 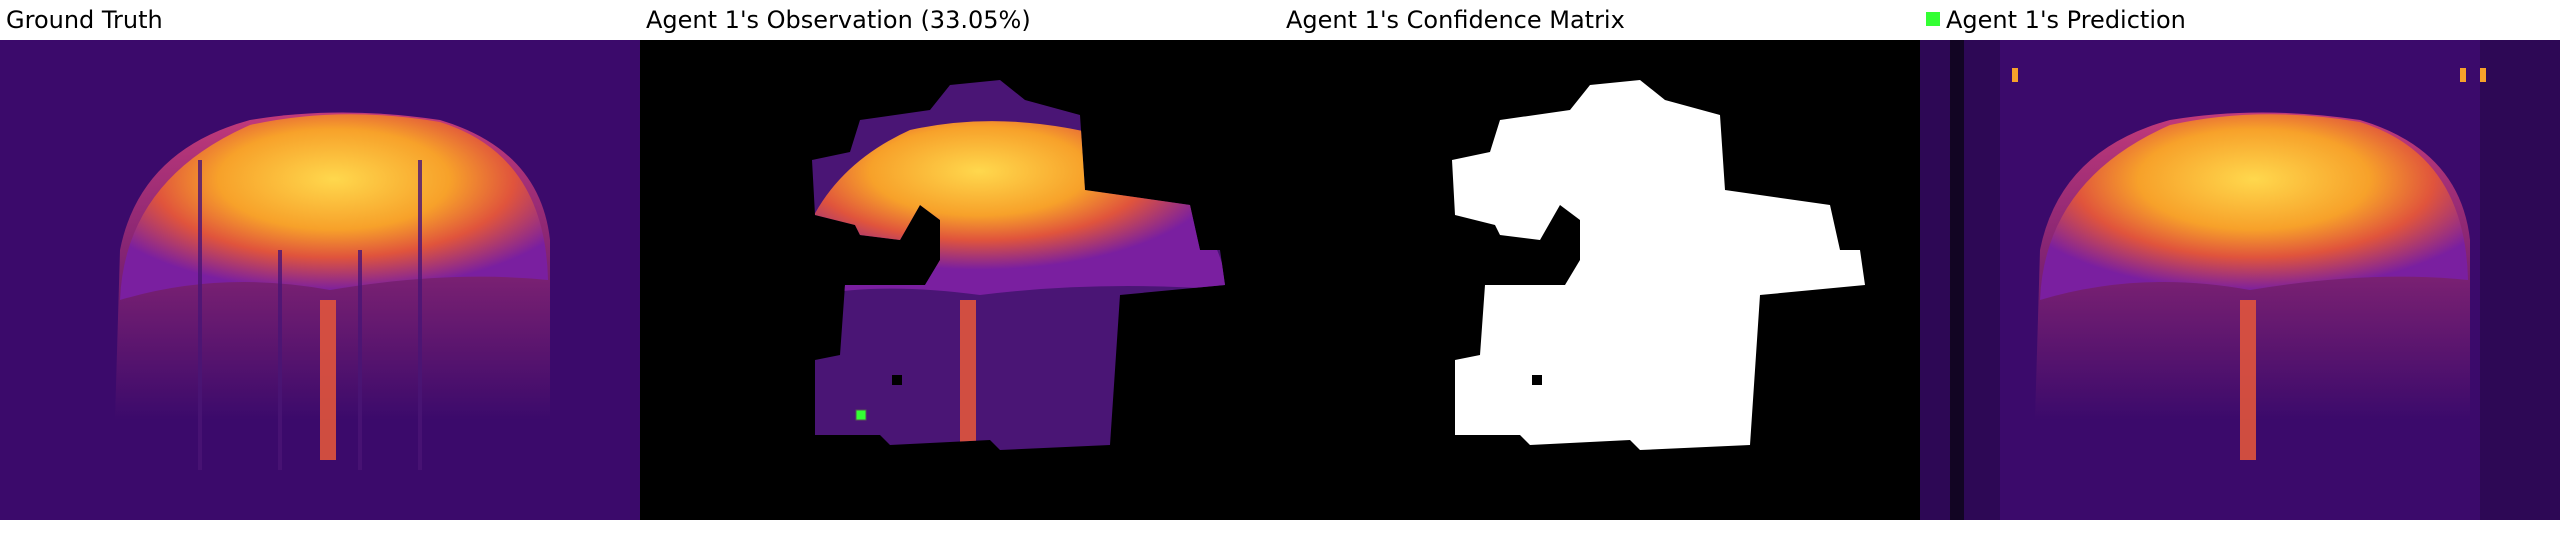 I want to click on panel-title: Agent 1's Prediction, so click(x=2056, y=20).